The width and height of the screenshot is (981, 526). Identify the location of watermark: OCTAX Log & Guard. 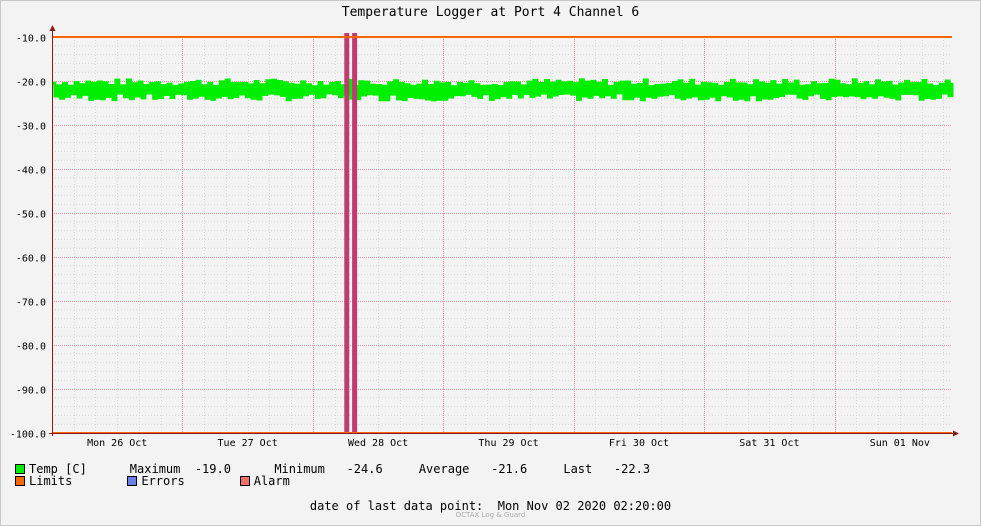
(490, 515).